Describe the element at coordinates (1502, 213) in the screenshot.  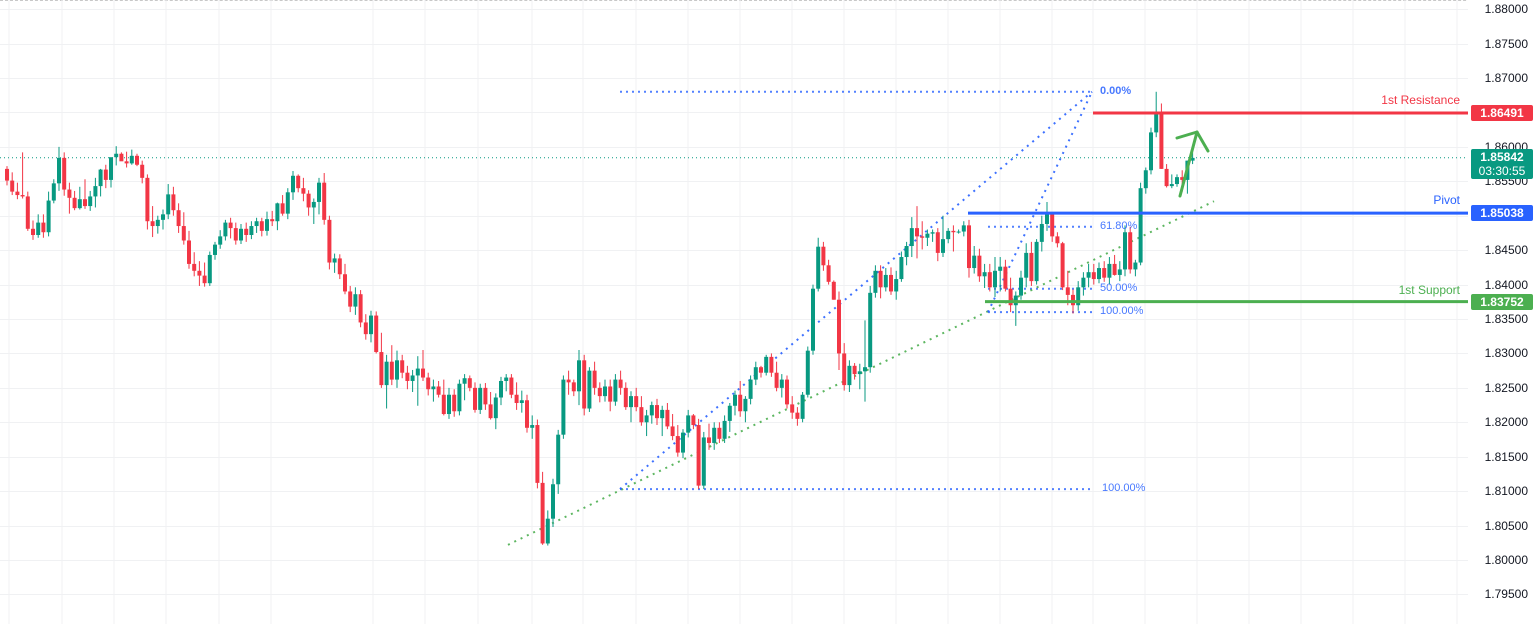
I see `pivot-price-value: 1.85038` at that location.